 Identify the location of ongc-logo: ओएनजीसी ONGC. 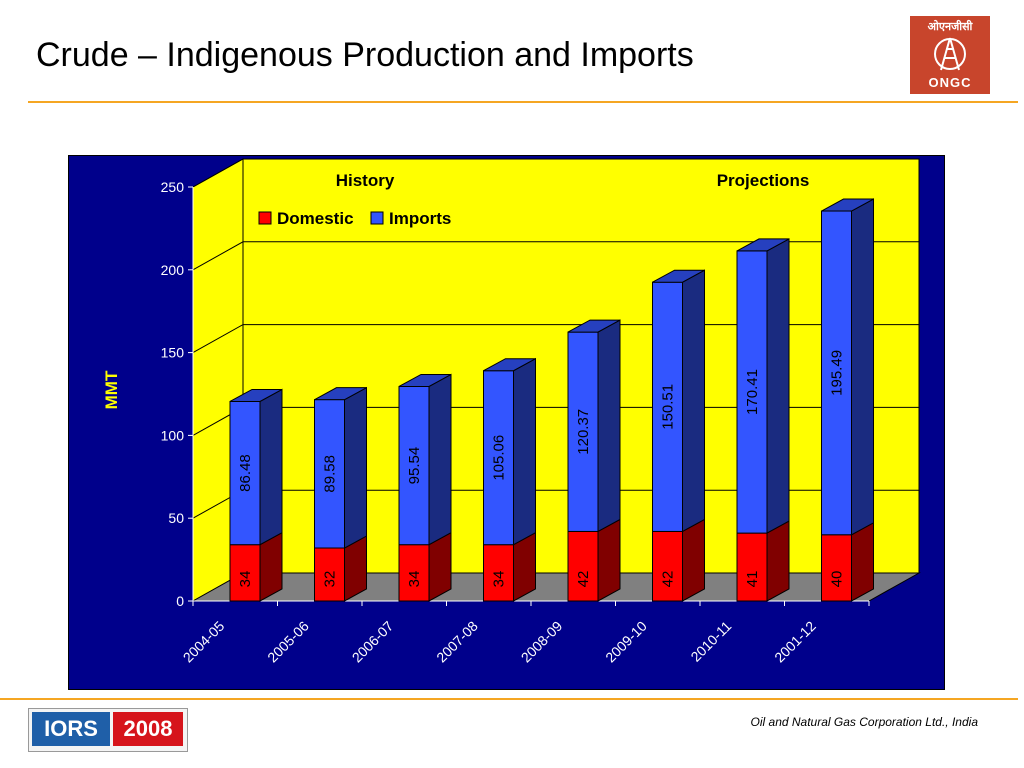
(950, 55).